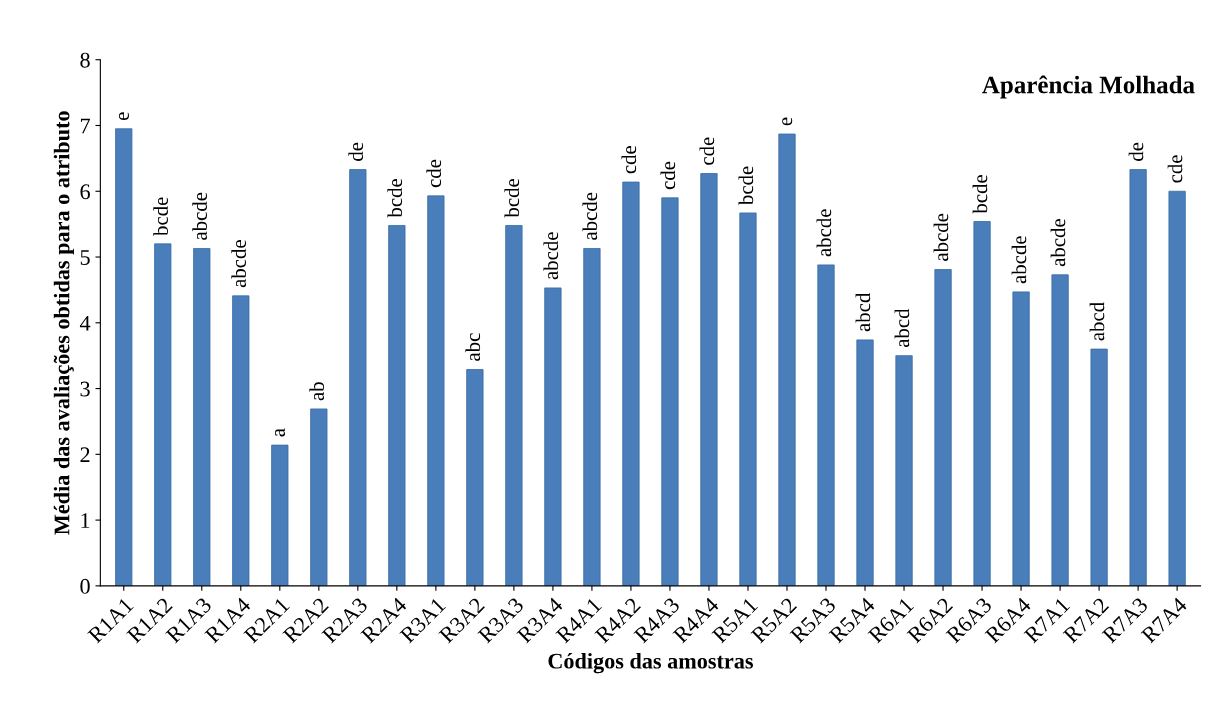 The height and width of the screenshot is (711, 1209). What do you see at coordinates (85, 389) in the screenshot?
I see `y-tick-label: 3` at bounding box center [85, 389].